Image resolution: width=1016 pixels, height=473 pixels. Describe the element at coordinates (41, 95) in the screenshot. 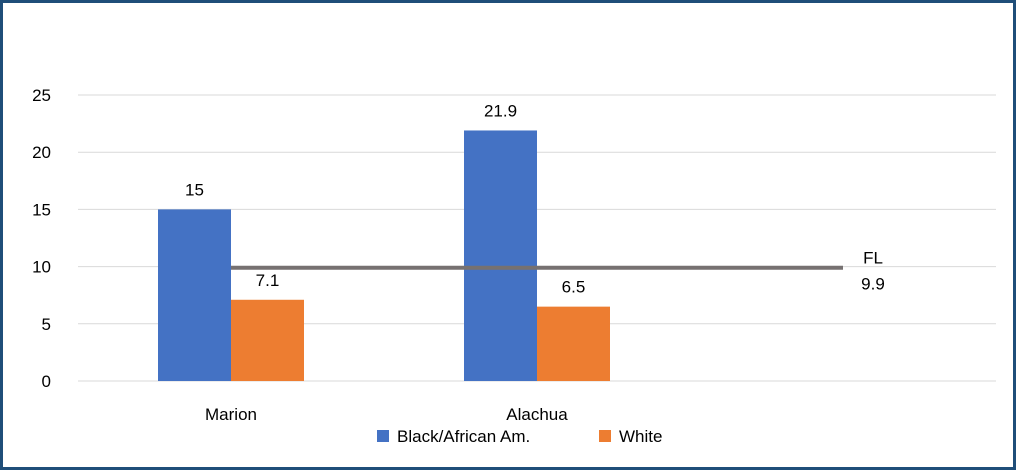

I see `y-tick-label: 25` at that location.